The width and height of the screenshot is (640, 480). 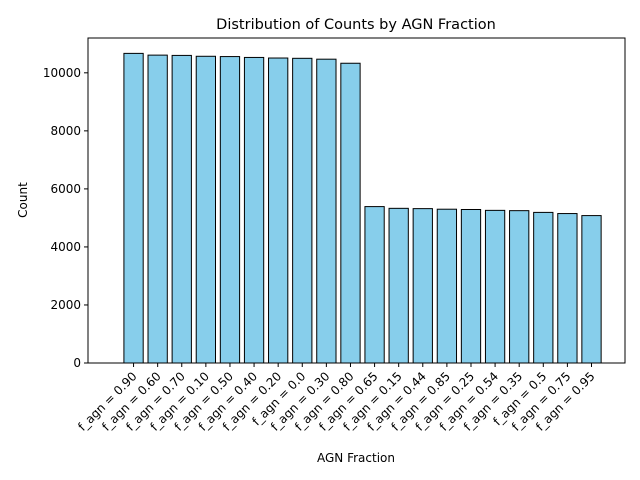 I want to click on y-tick-label: 10000, so click(x=62, y=73).